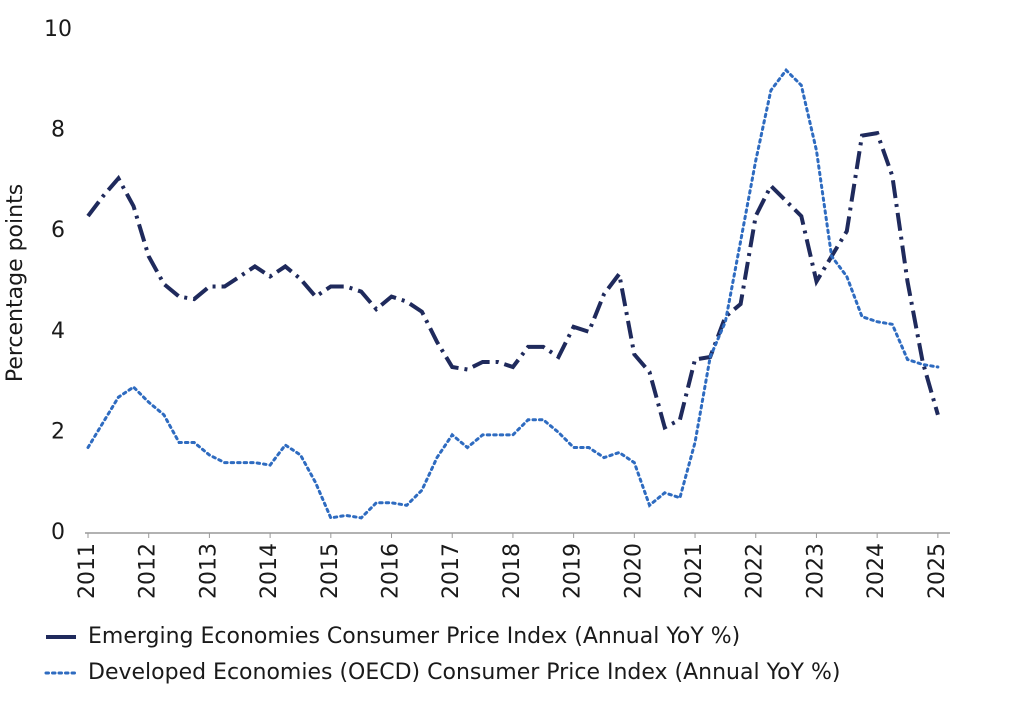 The width and height of the screenshot is (1033, 716). I want to click on y-tick-label: 6, so click(58, 230).